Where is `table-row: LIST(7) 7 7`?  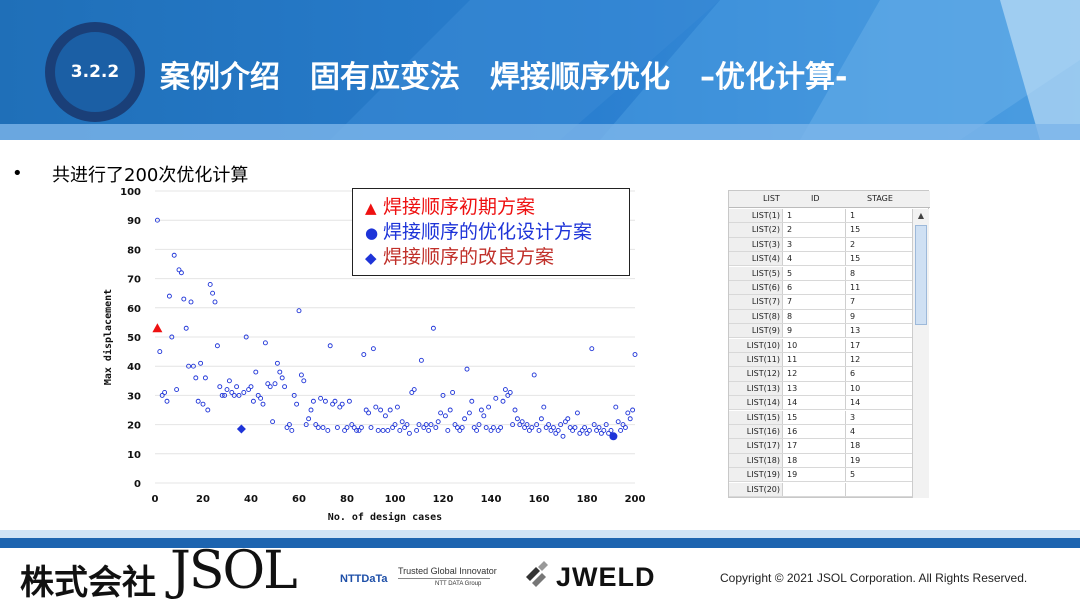 table-row: LIST(7) 7 7 is located at coordinates (820, 302).